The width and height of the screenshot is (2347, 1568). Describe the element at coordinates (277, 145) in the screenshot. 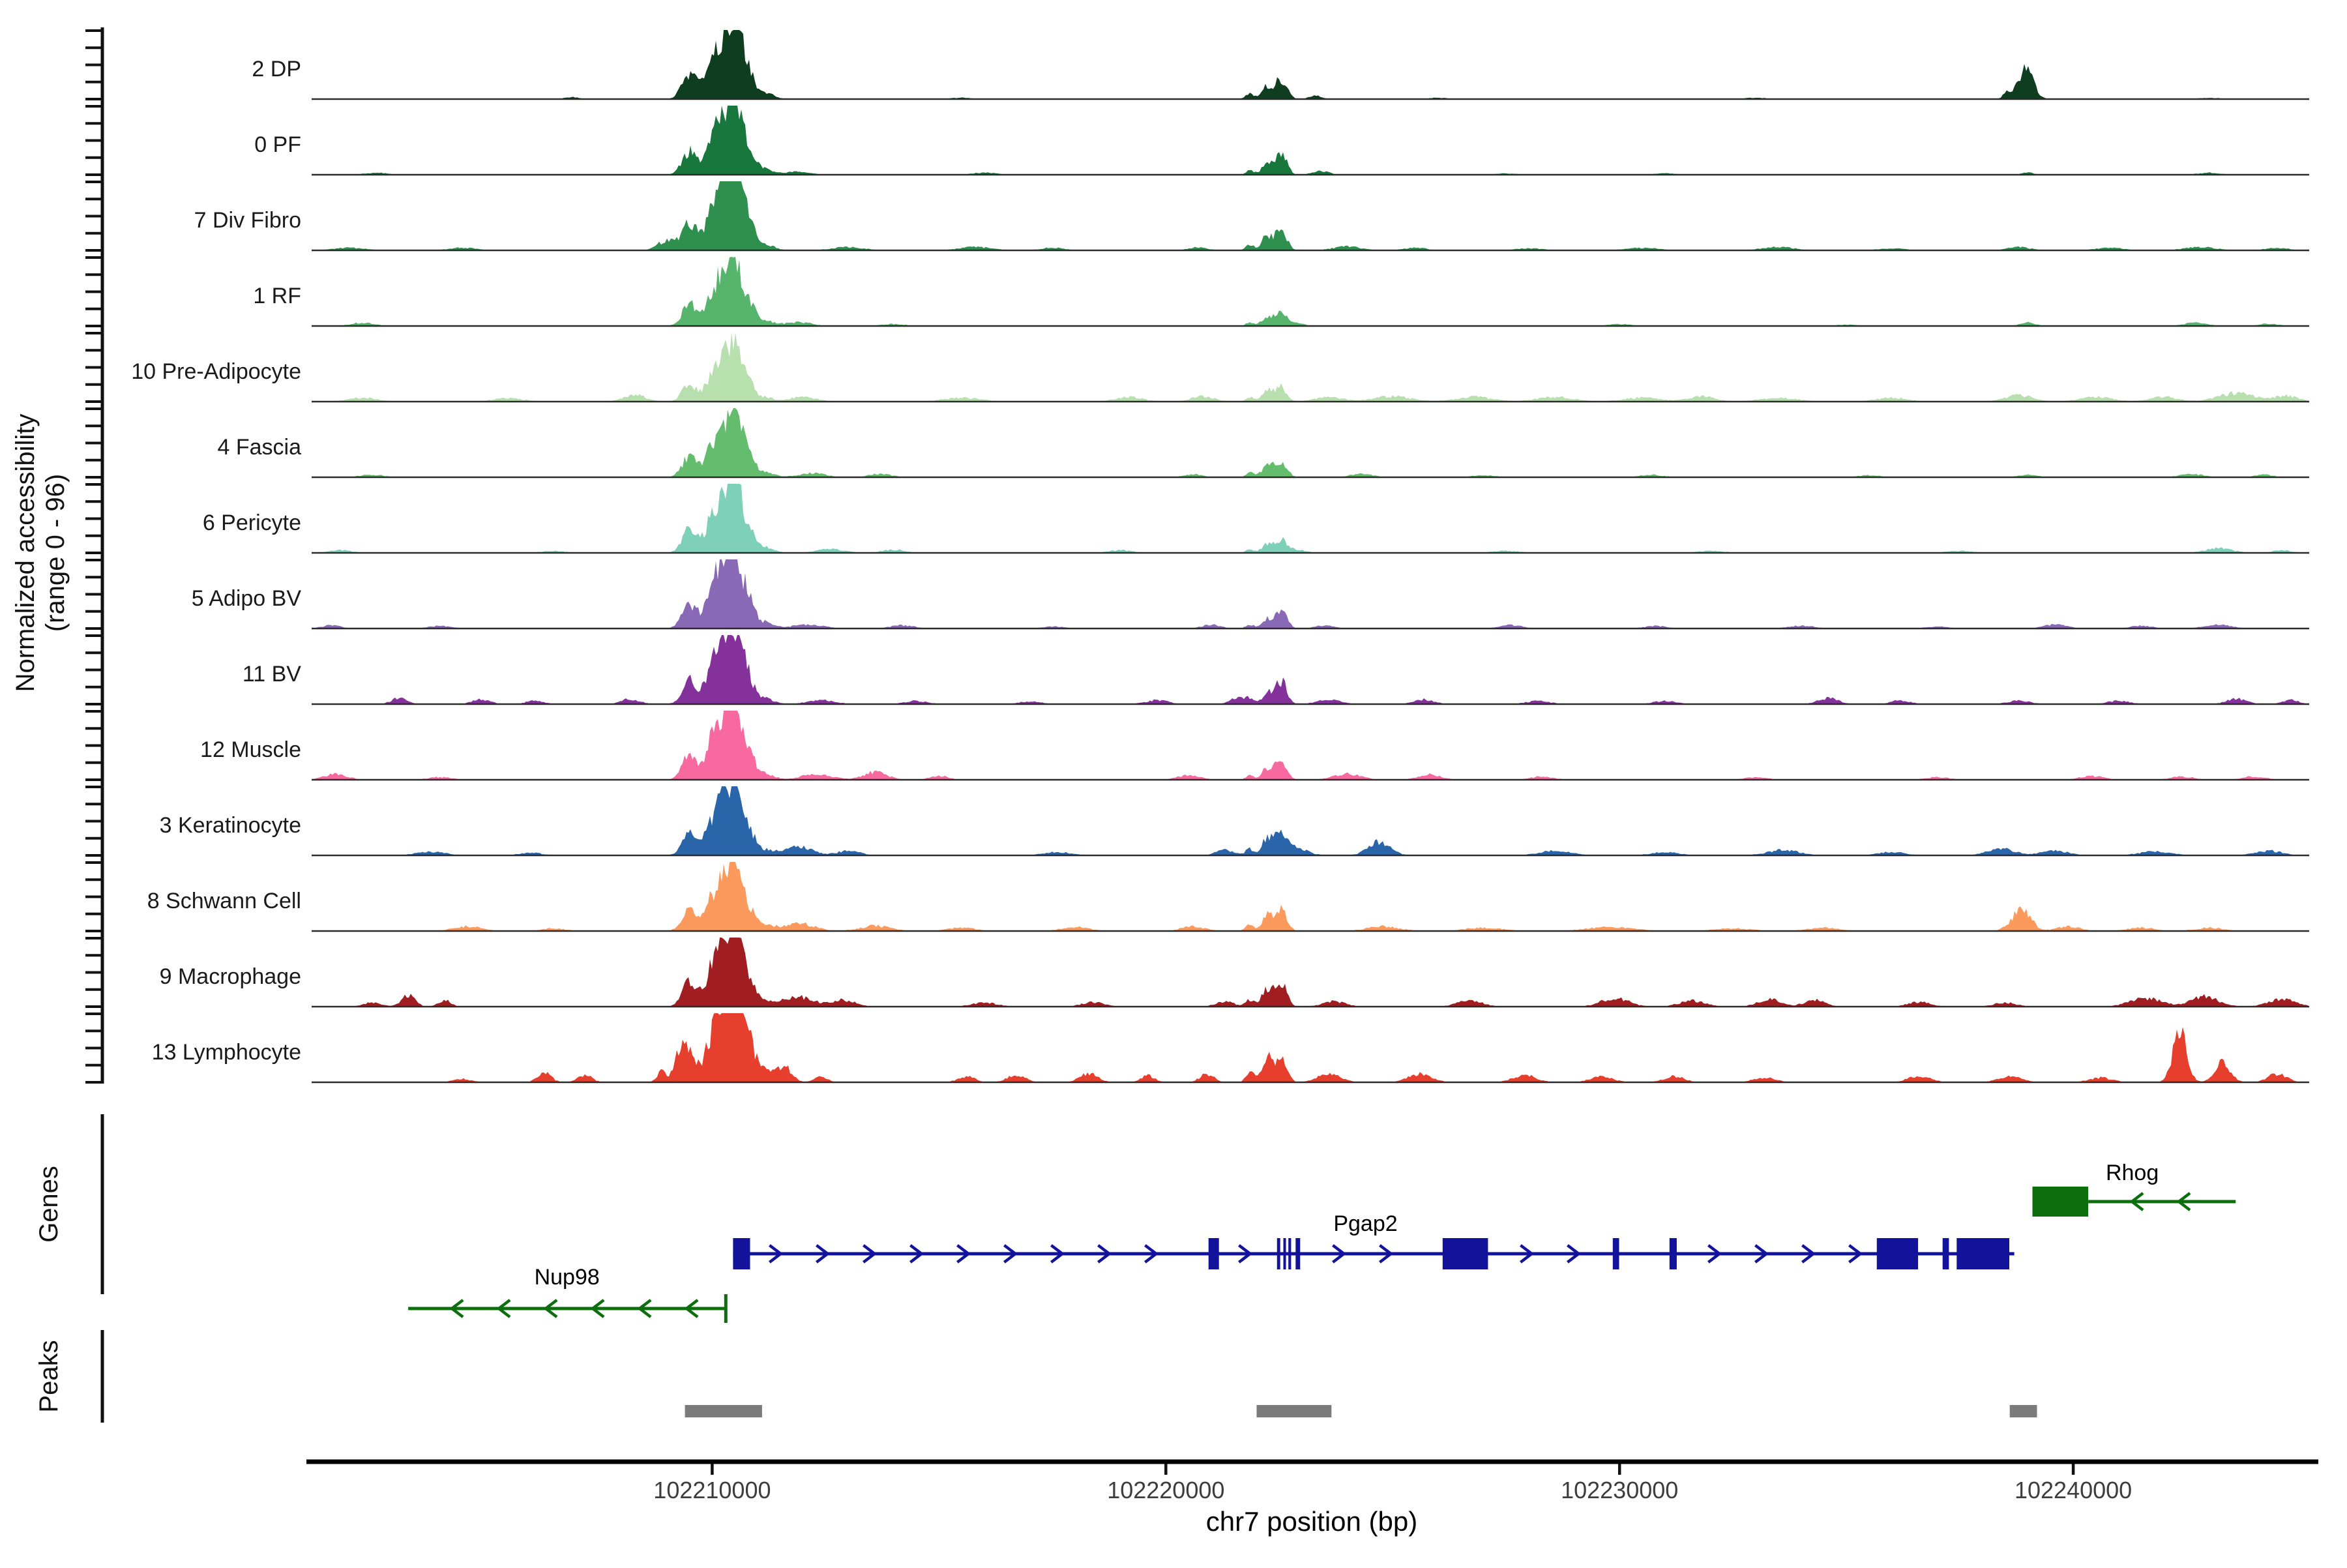

I see `track-label-0-pf: 0 PF` at that location.